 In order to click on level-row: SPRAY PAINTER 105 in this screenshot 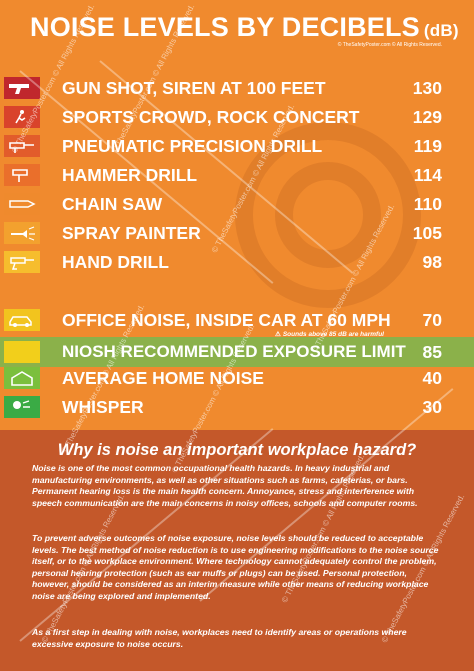, I will do `click(237, 233)`.